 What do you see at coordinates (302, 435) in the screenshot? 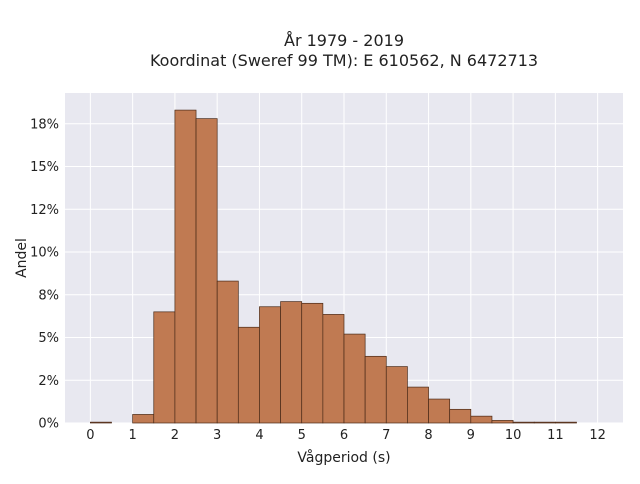
I see `x-tick-label: 5` at bounding box center [302, 435].